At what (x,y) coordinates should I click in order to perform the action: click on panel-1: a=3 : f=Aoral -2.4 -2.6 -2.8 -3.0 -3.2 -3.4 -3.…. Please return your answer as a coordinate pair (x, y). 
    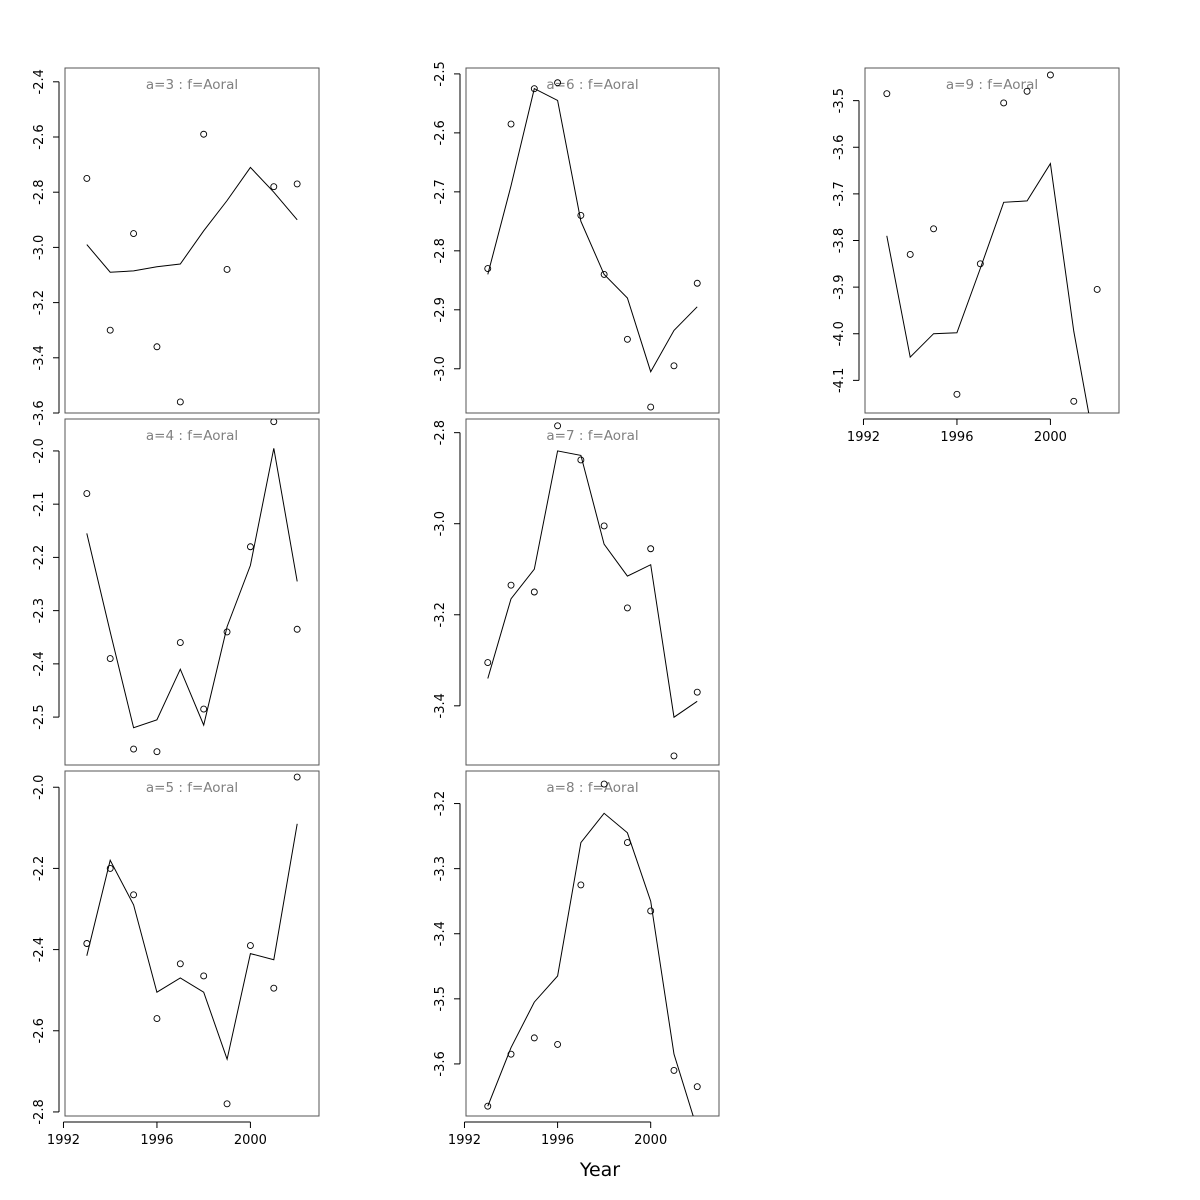
    Looking at the image, I should click on (176, 242).